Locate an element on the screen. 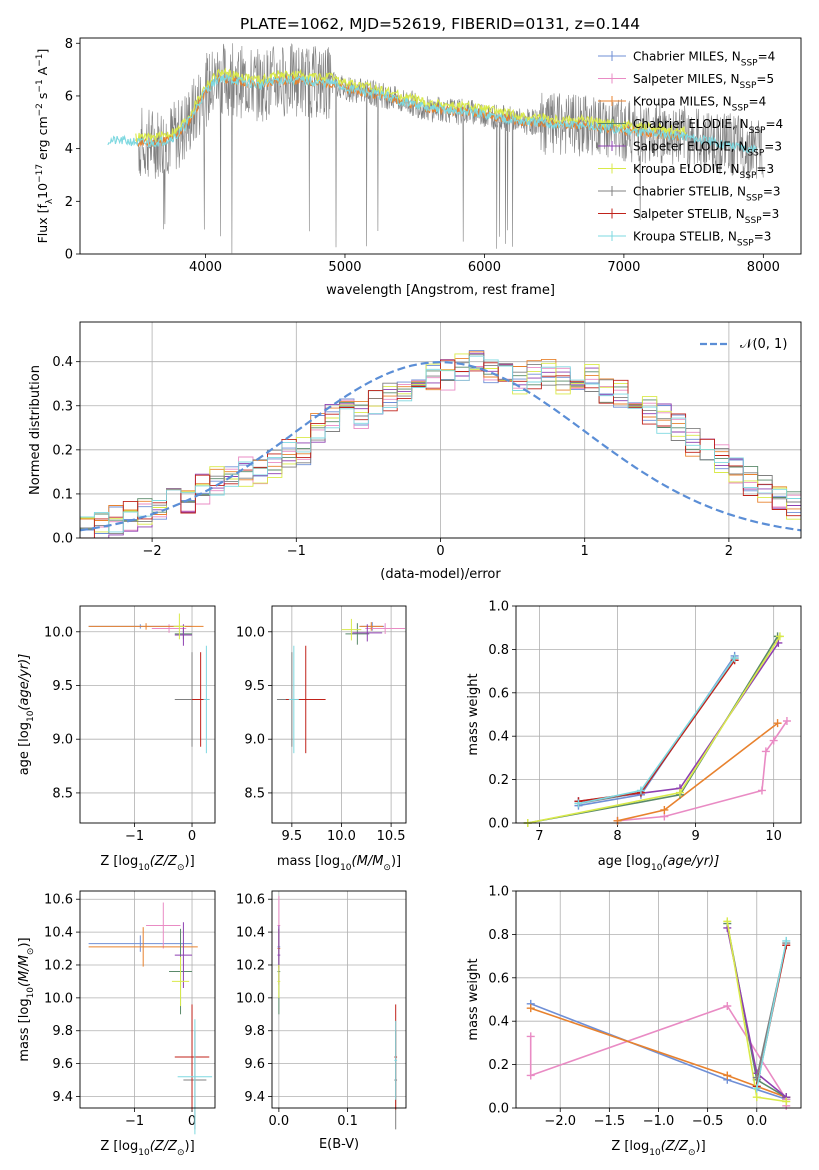 This screenshot has width=819, height=1170. legend-label-gaussian: 𝒩(0, 1) is located at coordinates (763, 344).